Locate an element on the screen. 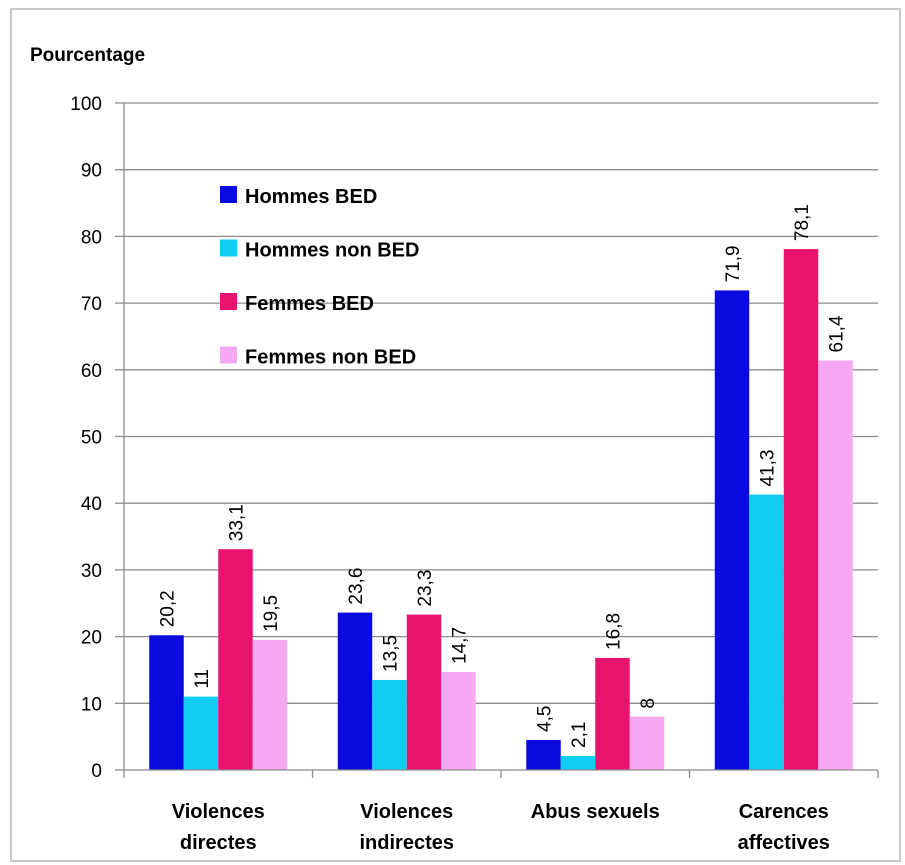 Image resolution: width=905 pixels, height=865 pixels. bar-value-label: 8 is located at coordinates (648, 703).